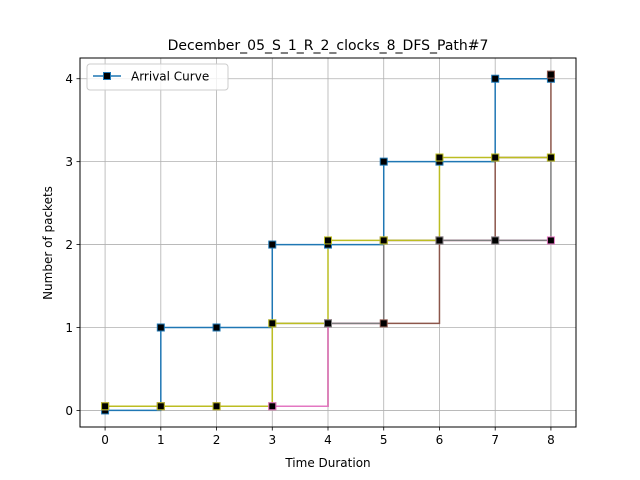 The image size is (640, 480). Describe the element at coordinates (384, 440) in the screenshot. I see `x-tick-label: 5` at that location.